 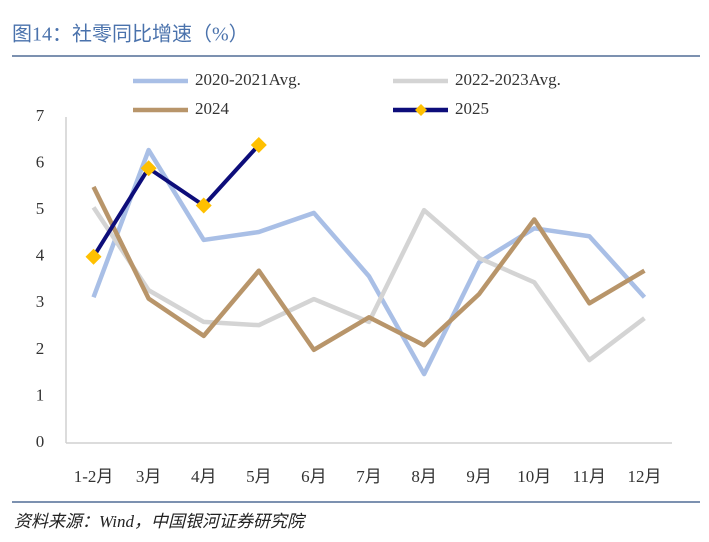 What do you see at coordinates (160, 521) in the screenshot?
I see `source-note: 资料来源：Wind，中国银河证券研究院` at bounding box center [160, 521].